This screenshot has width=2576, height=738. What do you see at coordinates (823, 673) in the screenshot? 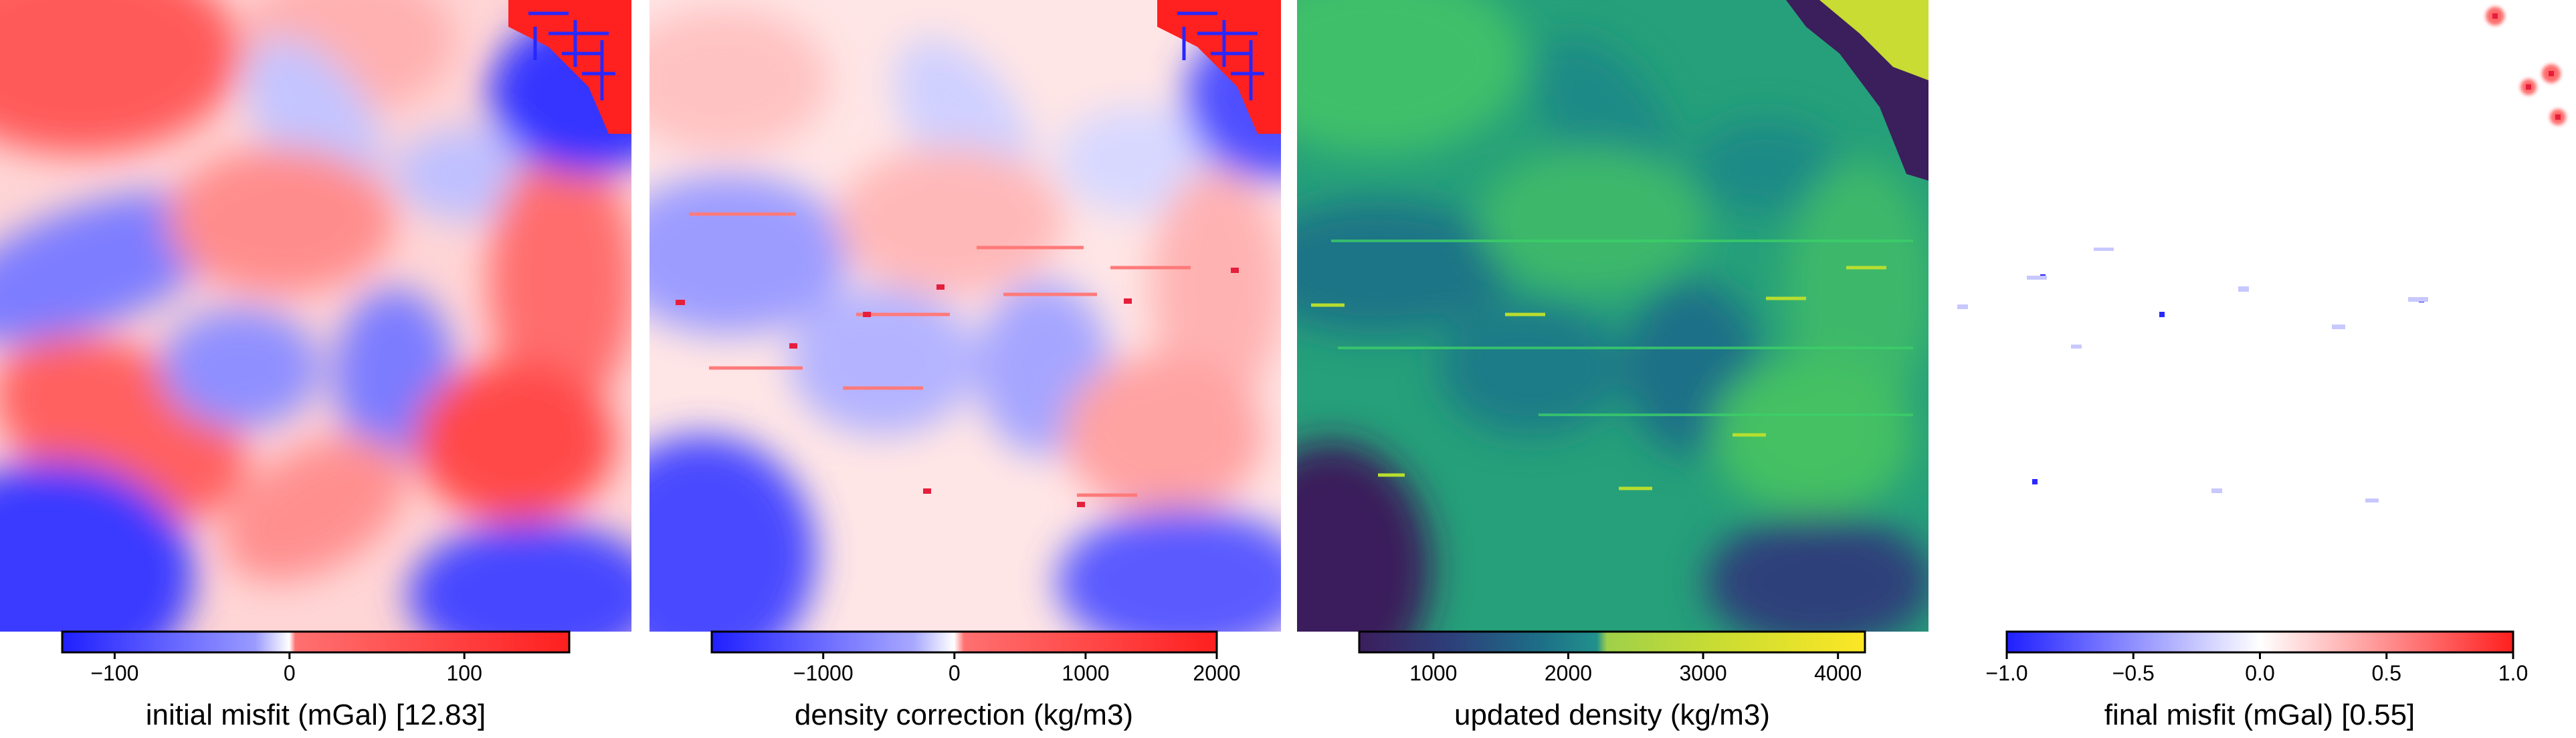
I see `colorbar-tick-label: −1000` at bounding box center [823, 673].